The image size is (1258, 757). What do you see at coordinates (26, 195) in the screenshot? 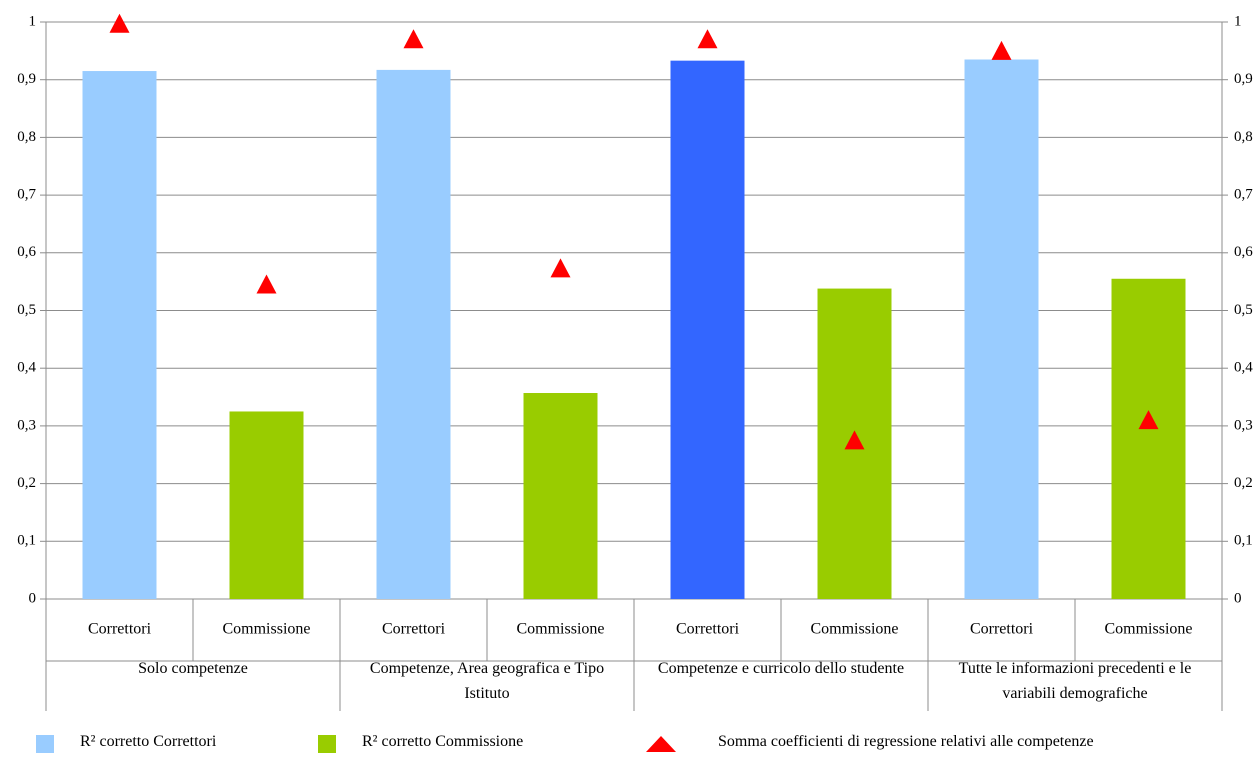
I see `y-tick-label: 0,7` at bounding box center [26, 195].